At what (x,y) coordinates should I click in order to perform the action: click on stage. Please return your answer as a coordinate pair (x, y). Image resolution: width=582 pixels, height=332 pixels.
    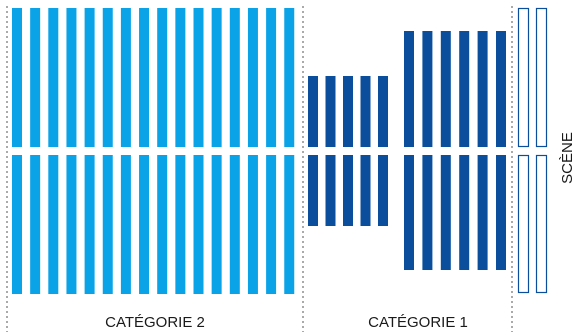
    Looking at the image, I should click on (532, 150).